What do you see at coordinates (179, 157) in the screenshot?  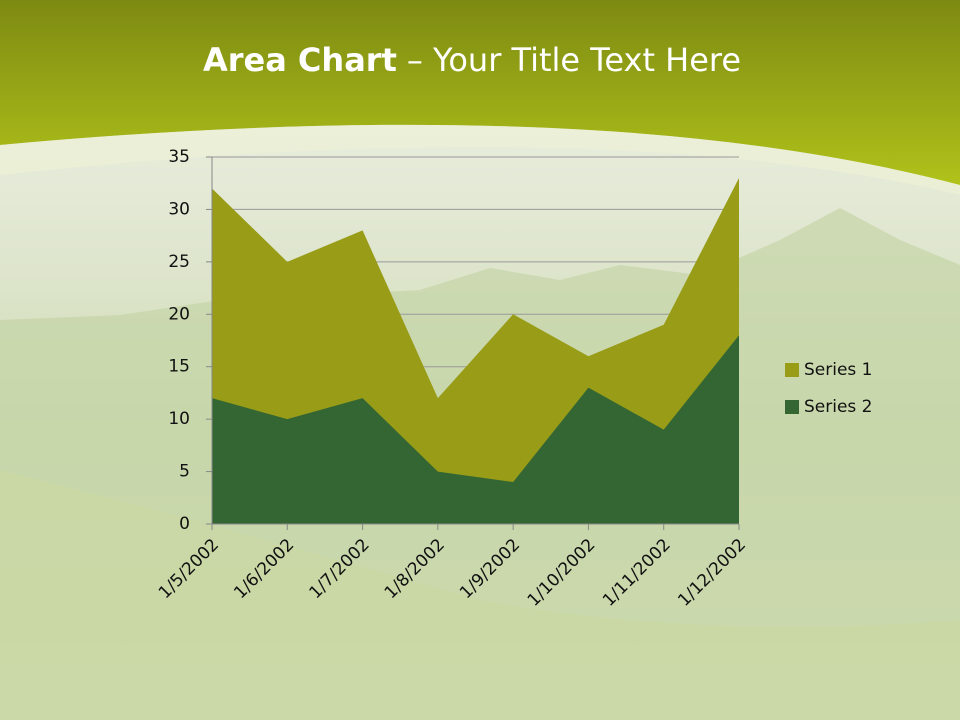 I see `y-tick-label: 35` at bounding box center [179, 157].